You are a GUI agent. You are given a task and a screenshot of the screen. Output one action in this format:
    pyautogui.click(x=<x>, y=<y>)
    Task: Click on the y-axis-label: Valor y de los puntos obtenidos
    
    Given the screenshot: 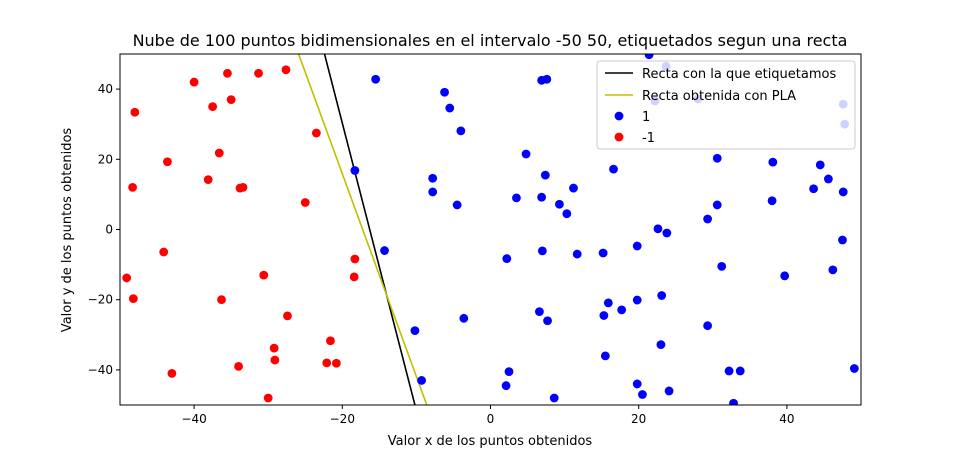 What is the action you would take?
    pyautogui.click(x=67, y=230)
    